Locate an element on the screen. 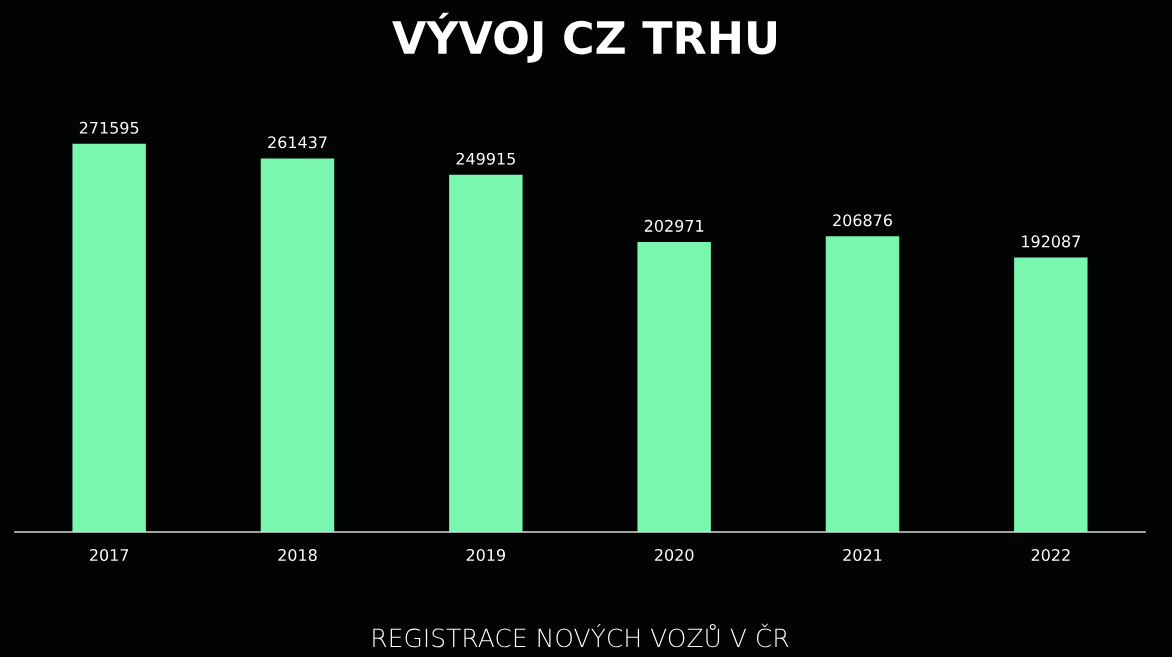  data-label: 192087 is located at coordinates (1051, 241).